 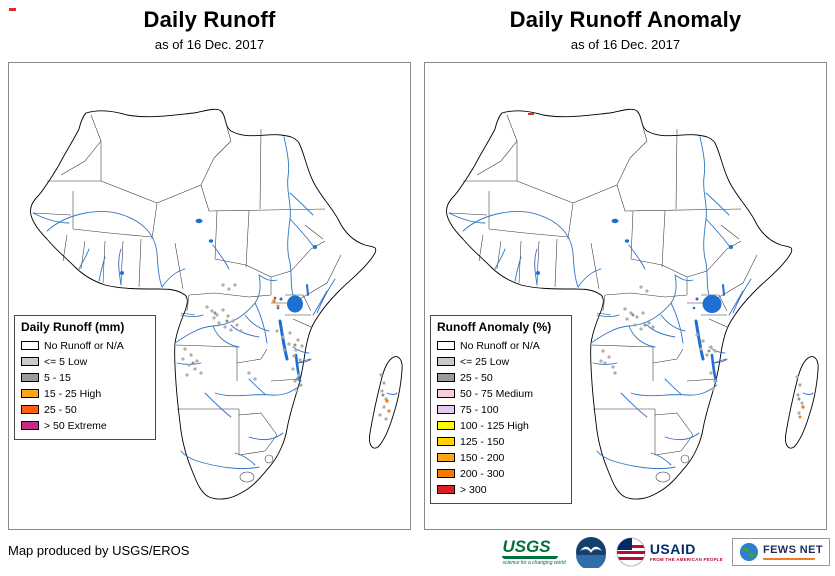 What do you see at coordinates (482, 457) in the screenshot?
I see `legend-label: 150 - 200` at bounding box center [482, 457].